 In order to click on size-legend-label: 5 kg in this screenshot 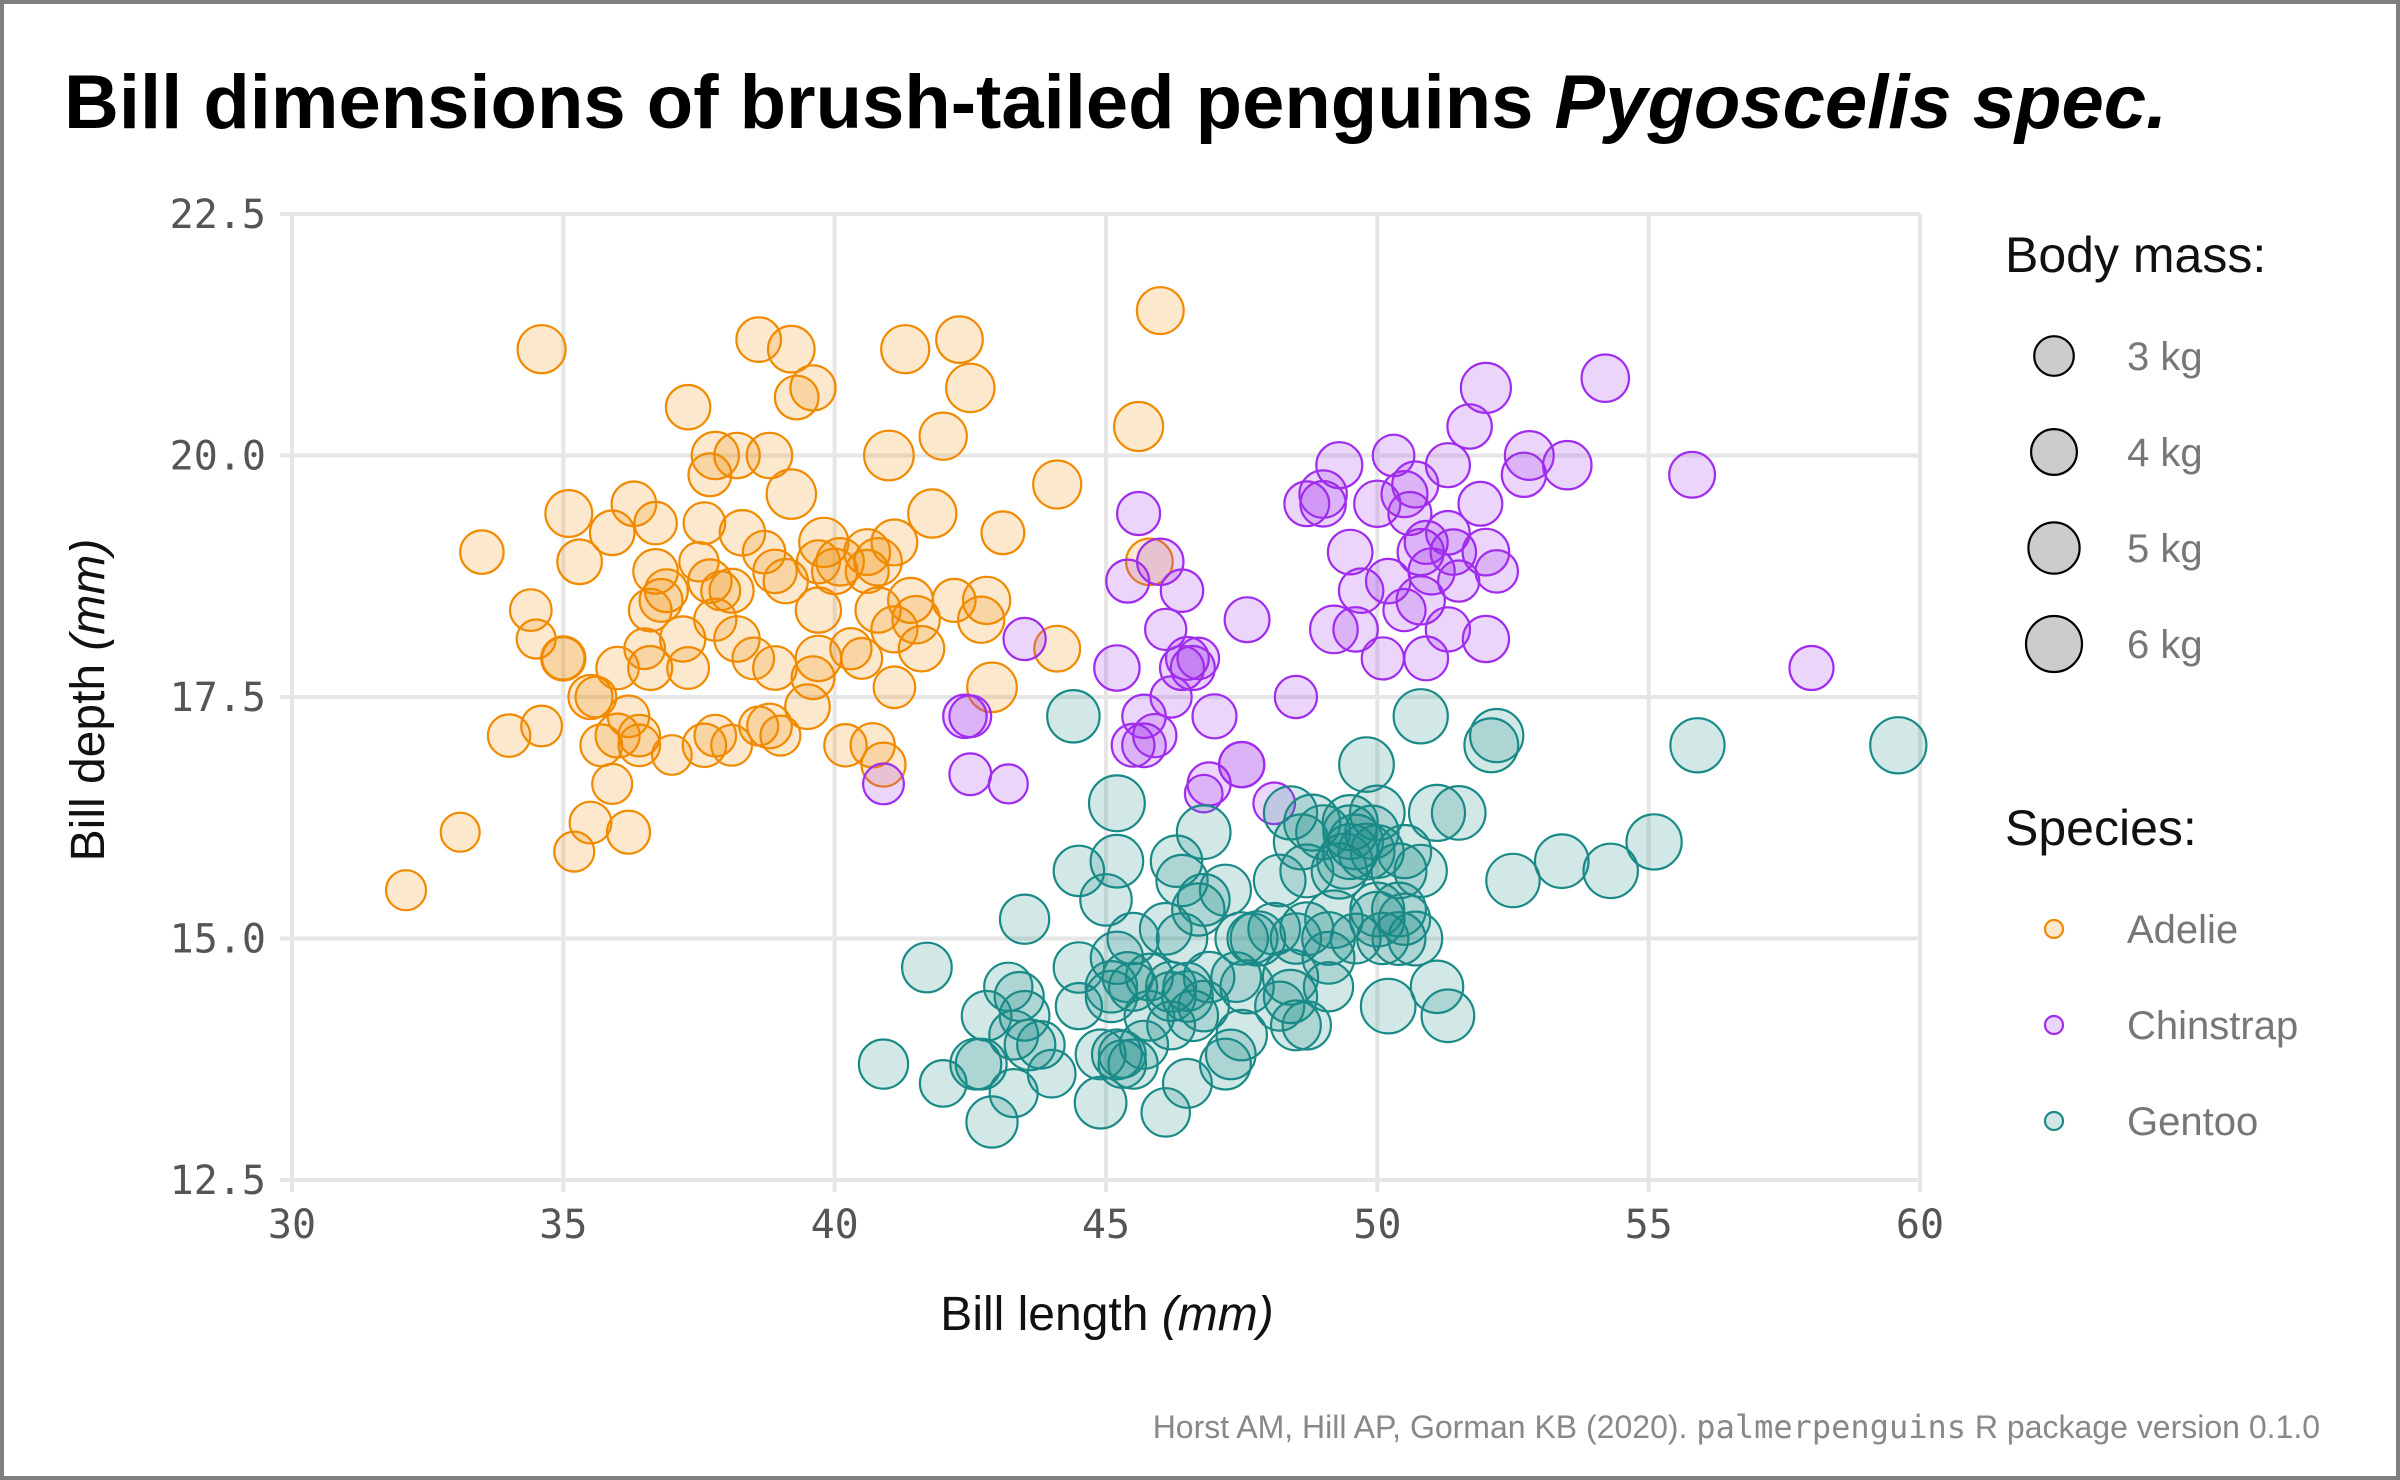, I will do `click(2165, 549)`.